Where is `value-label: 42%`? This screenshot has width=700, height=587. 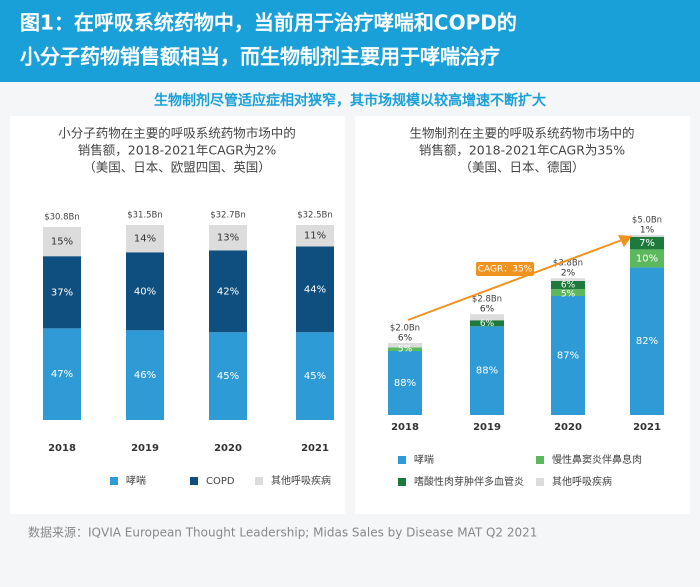 value-label: 42% is located at coordinates (228, 291).